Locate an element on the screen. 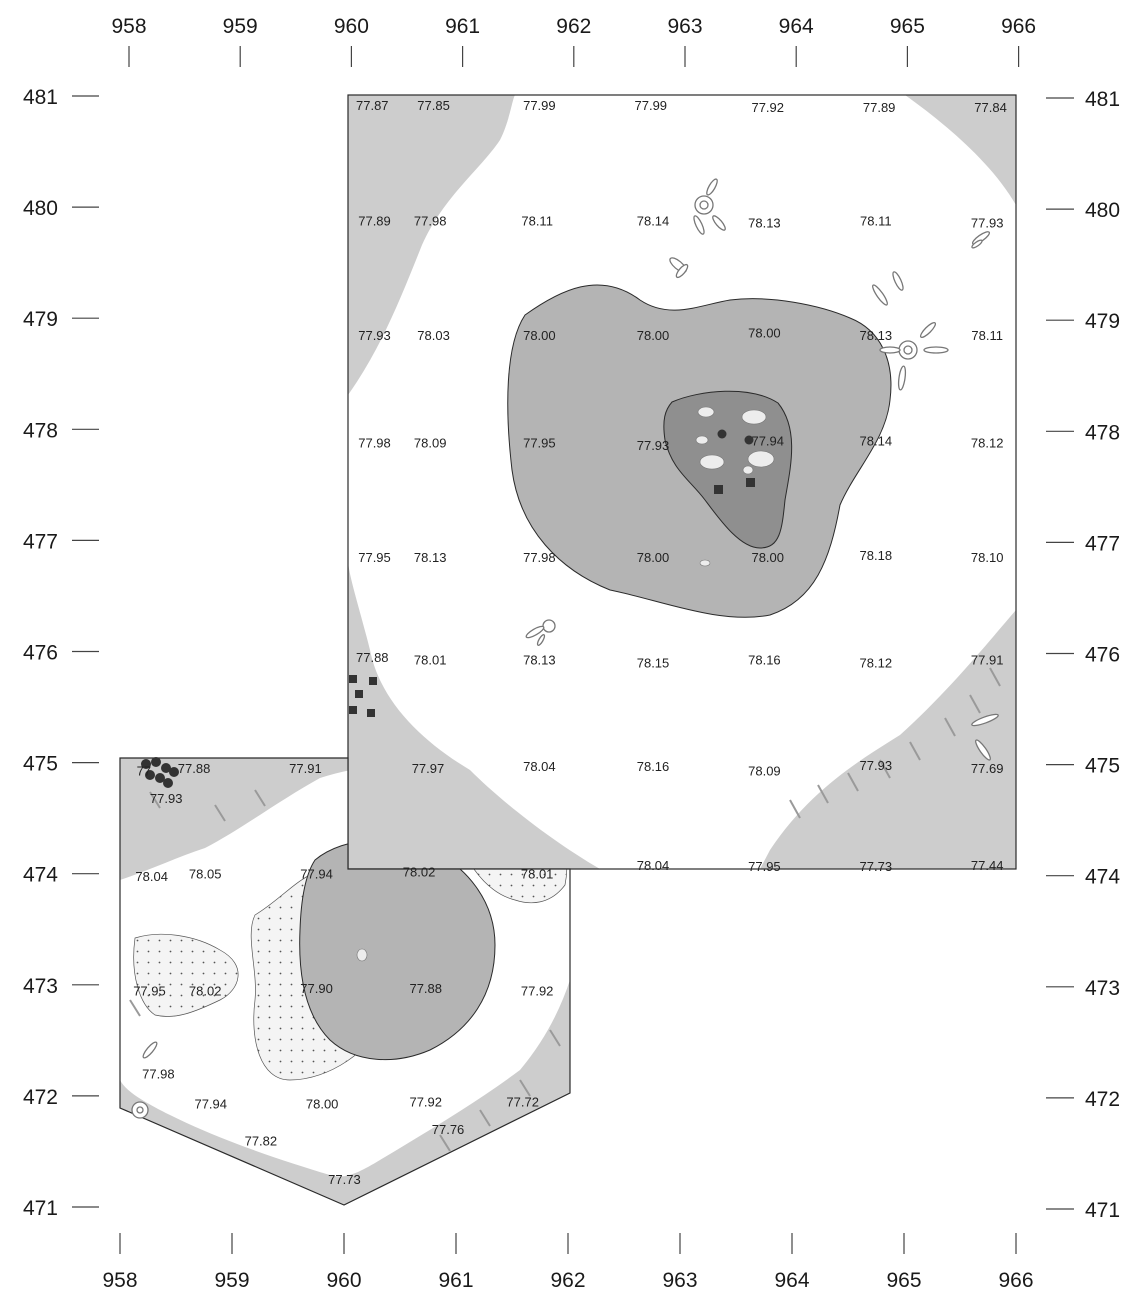 The width and height of the screenshot is (1133, 1292). elevation-label: 78.11 is located at coordinates (876, 220).